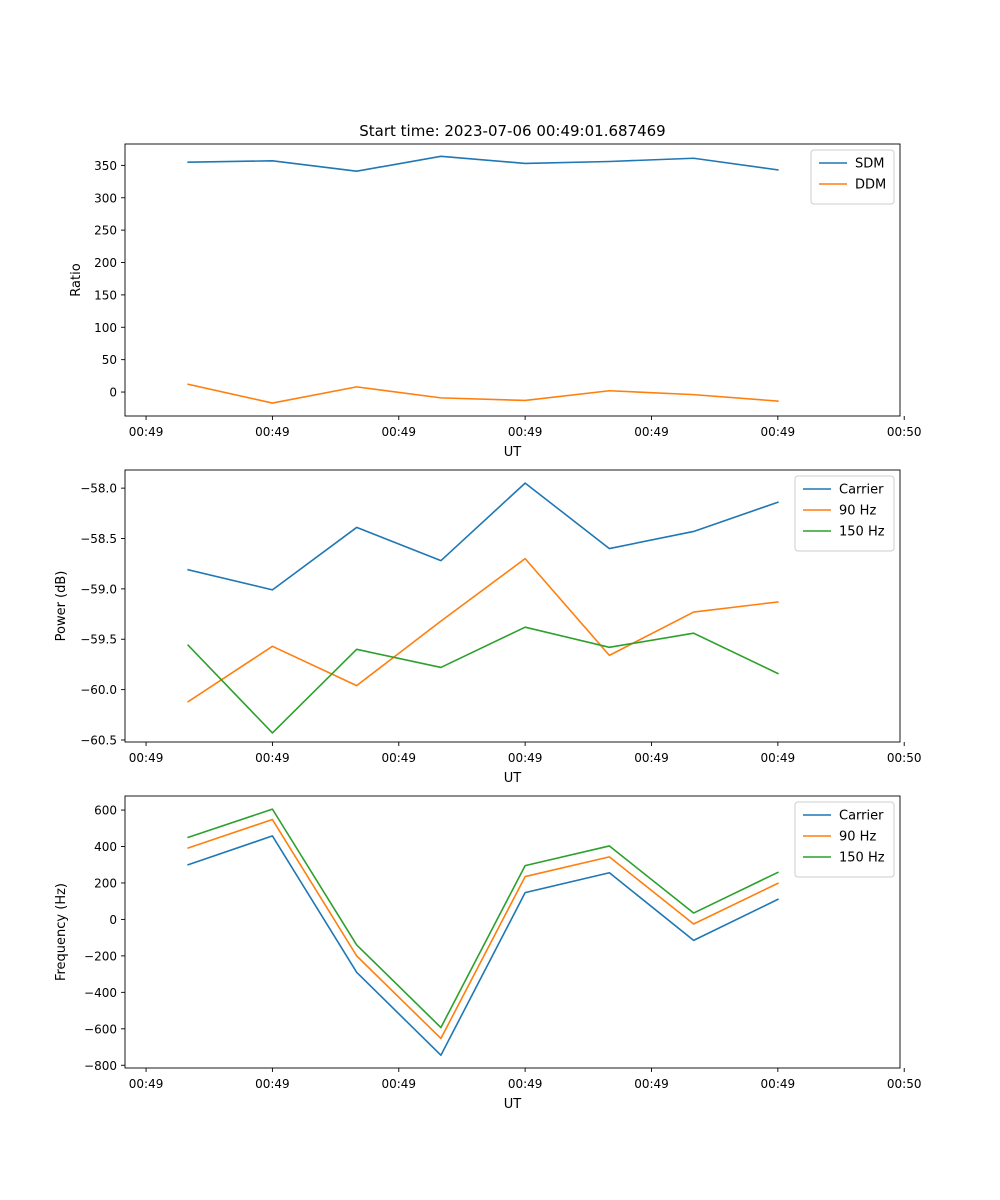 The width and height of the screenshot is (1000, 1200). I want to click on y-tick-label: −58.5, so click(98, 539).